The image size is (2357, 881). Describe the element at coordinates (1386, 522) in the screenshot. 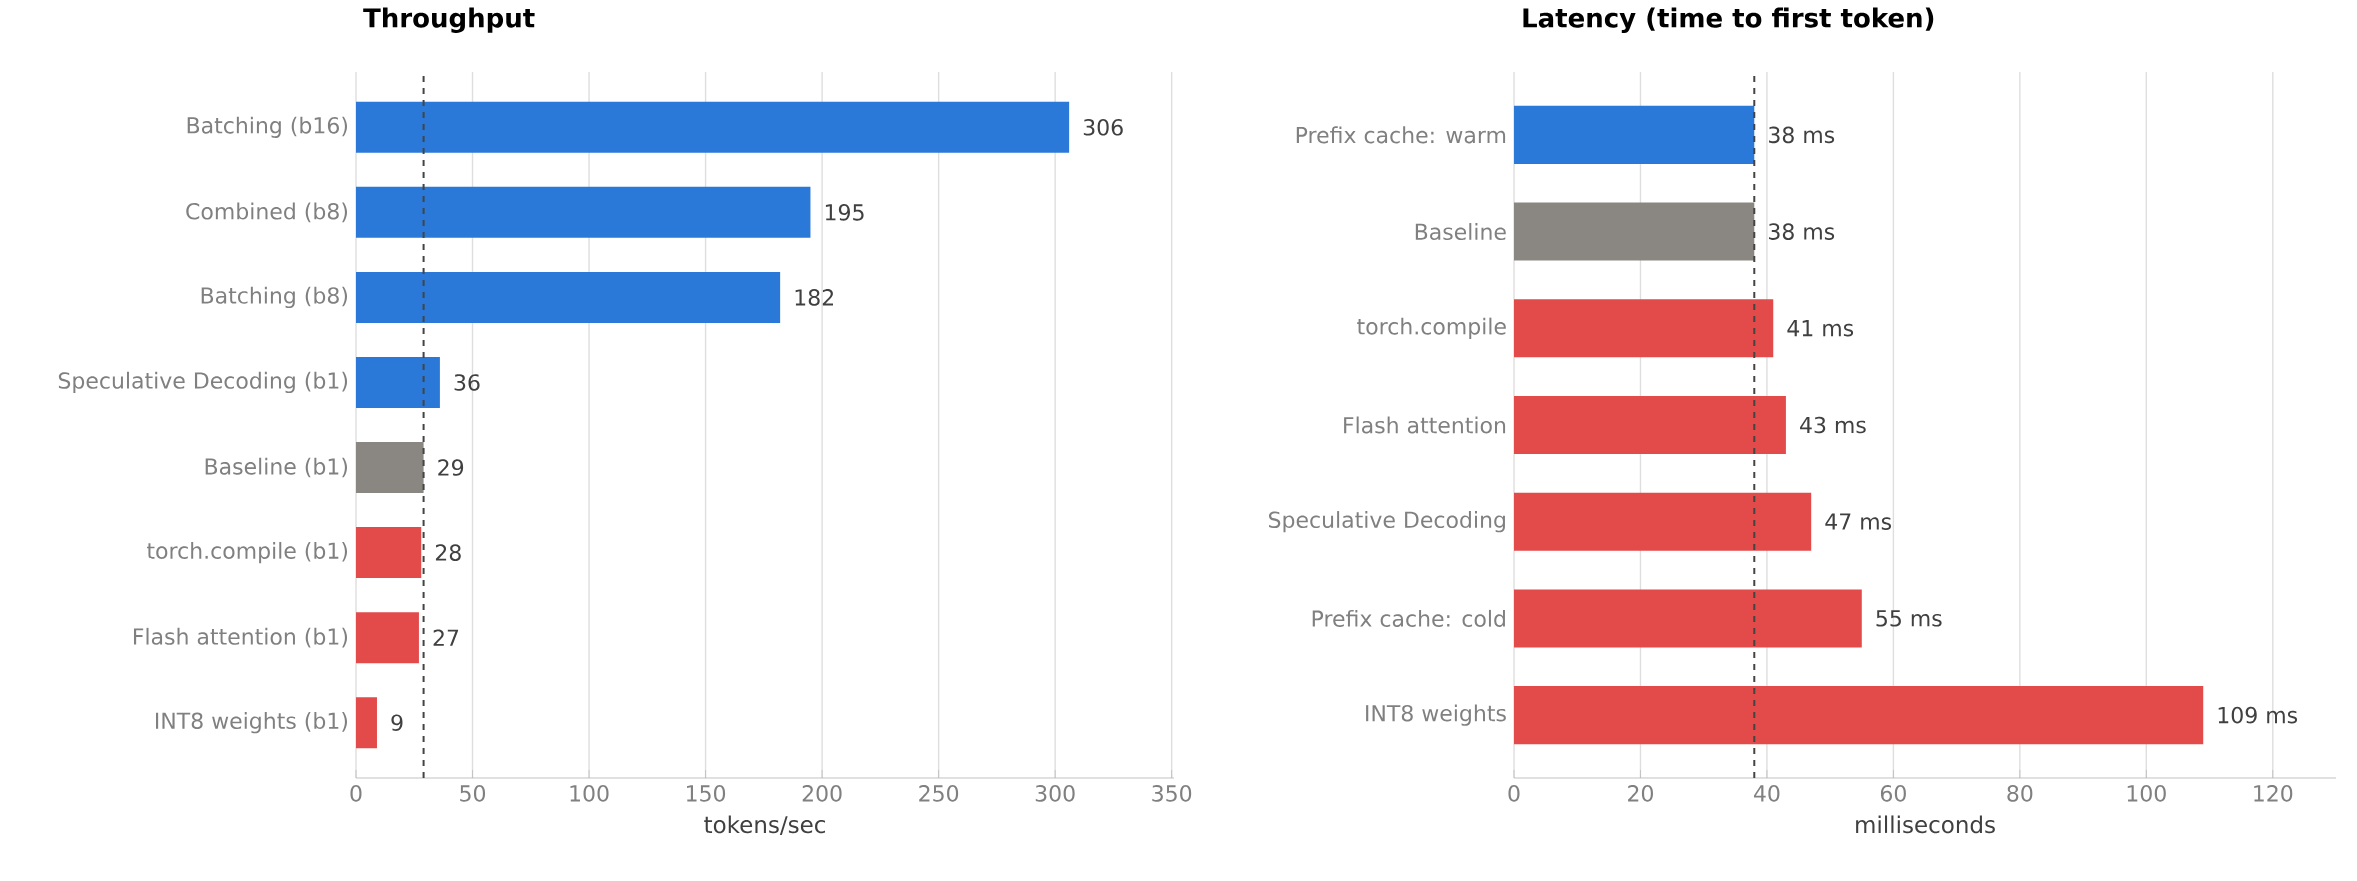

I see `y-tick-label: Speculative Decoding` at that location.